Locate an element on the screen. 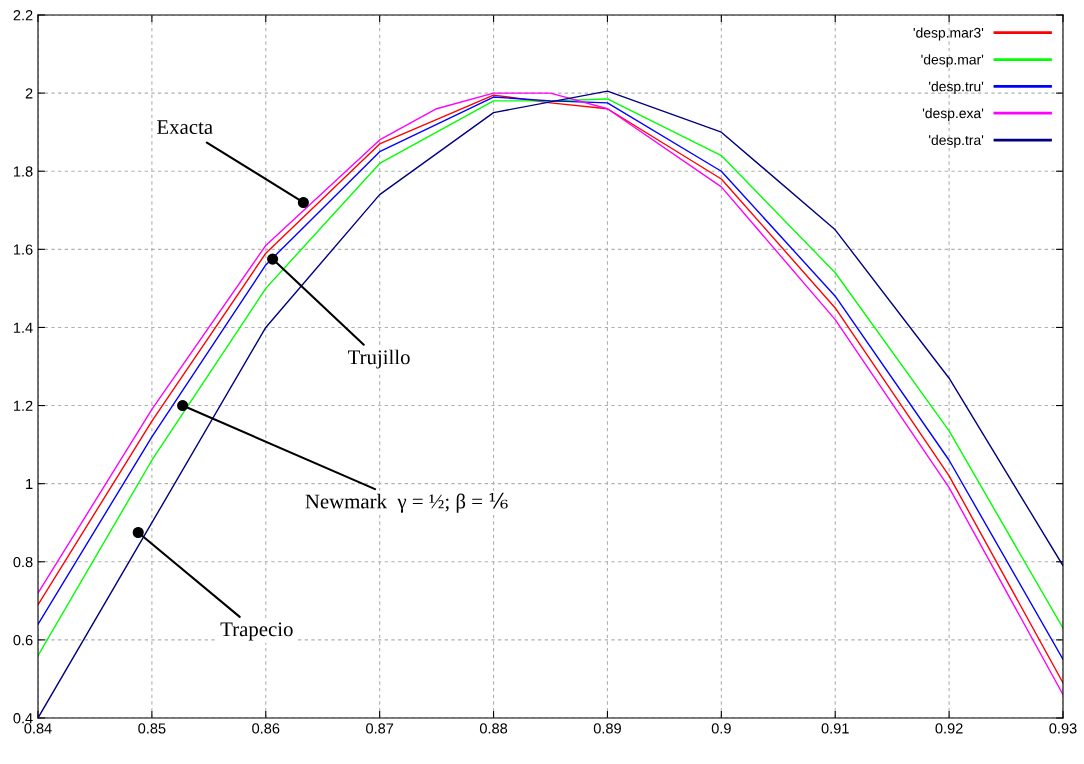 Image resolution: width=1084 pixels, height=764 pixels. annotation: Trapecio is located at coordinates (256, 631).